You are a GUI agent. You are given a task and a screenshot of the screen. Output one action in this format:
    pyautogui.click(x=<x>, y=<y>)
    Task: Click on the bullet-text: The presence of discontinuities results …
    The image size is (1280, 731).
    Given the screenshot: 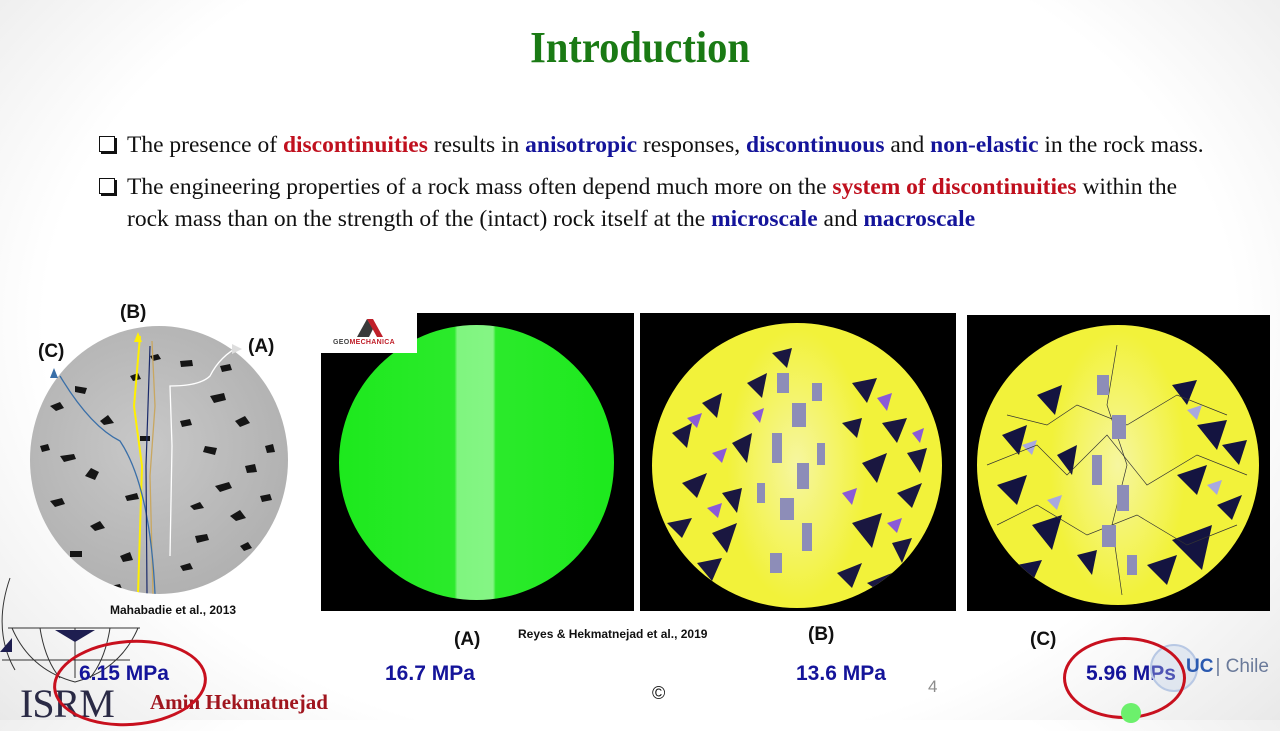 What is the action you would take?
    pyautogui.click(x=665, y=145)
    